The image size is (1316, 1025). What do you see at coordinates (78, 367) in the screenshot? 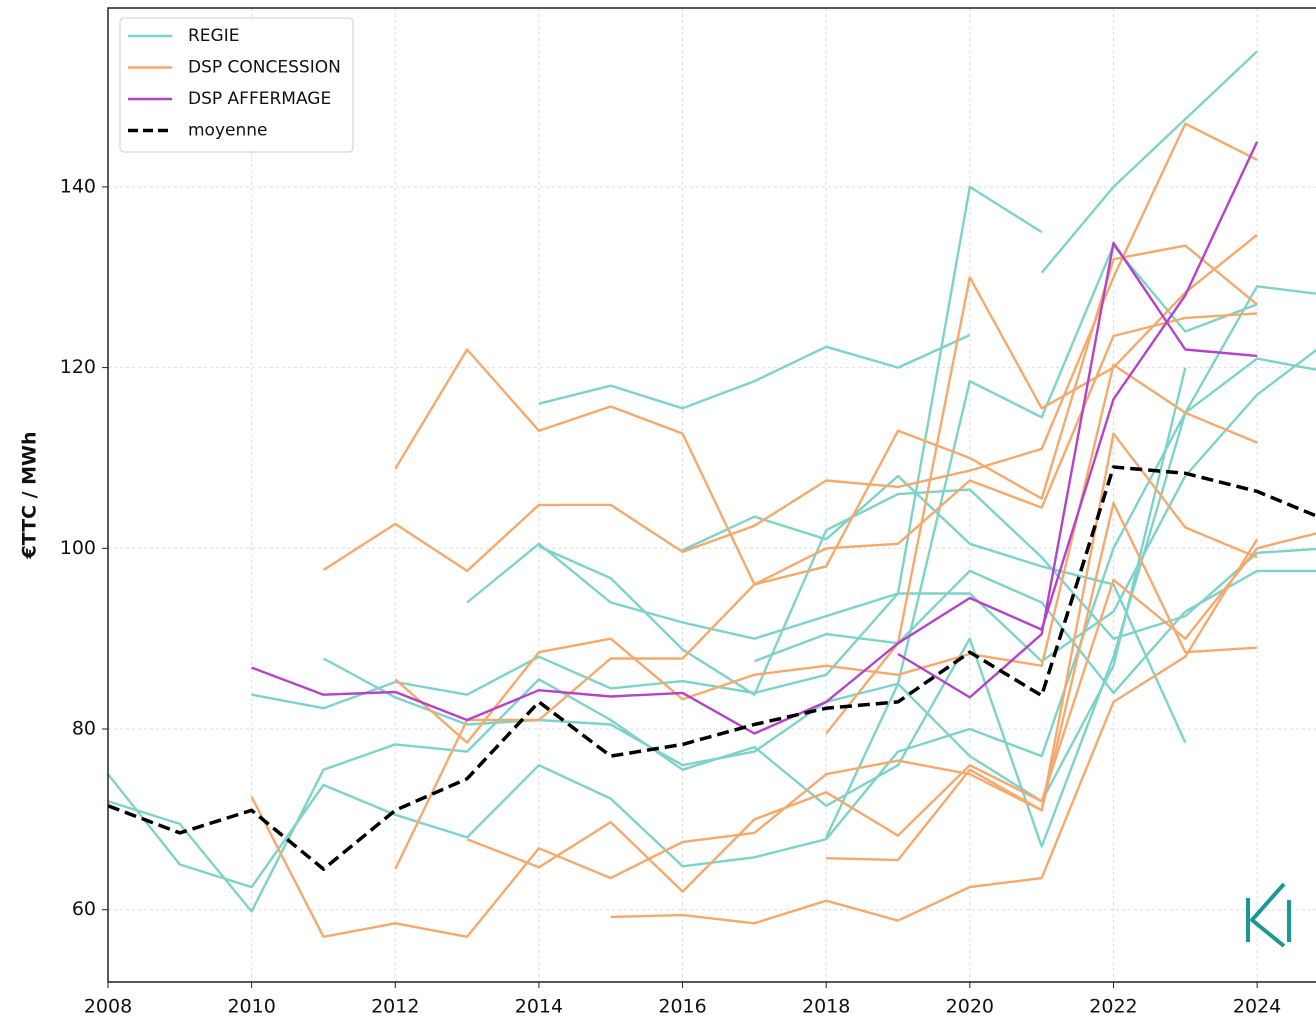
I see `y-tick-label: 120` at bounding box center [78, 367].